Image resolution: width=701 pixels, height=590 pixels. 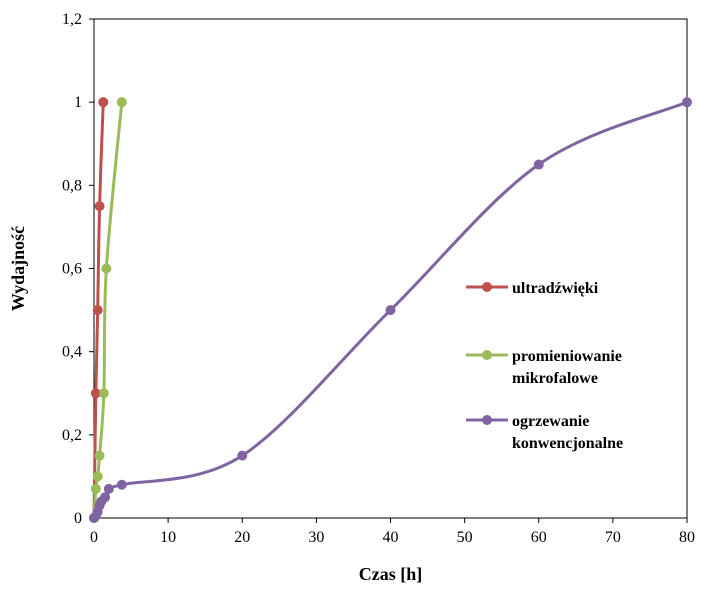 I want to click on y-tick-label: 0,6, so click(x=72, y=269).